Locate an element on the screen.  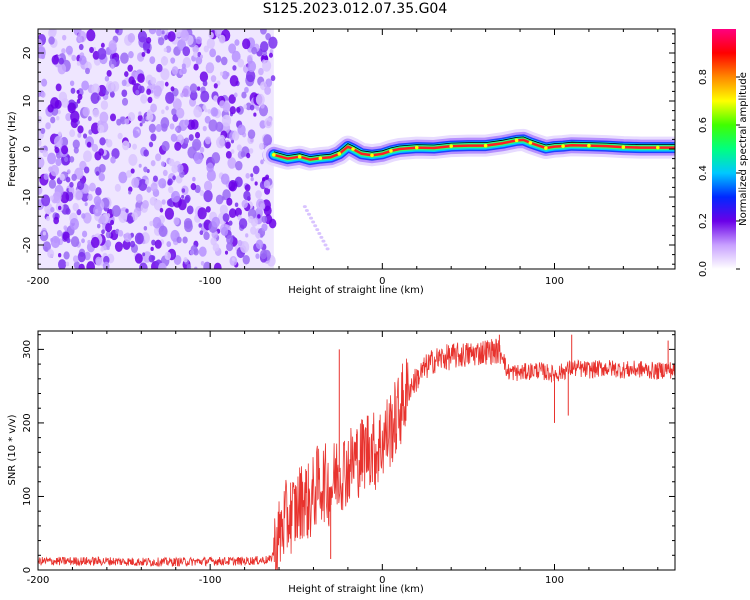
x-tick-label: -200 is located at coordinates (38, 580).